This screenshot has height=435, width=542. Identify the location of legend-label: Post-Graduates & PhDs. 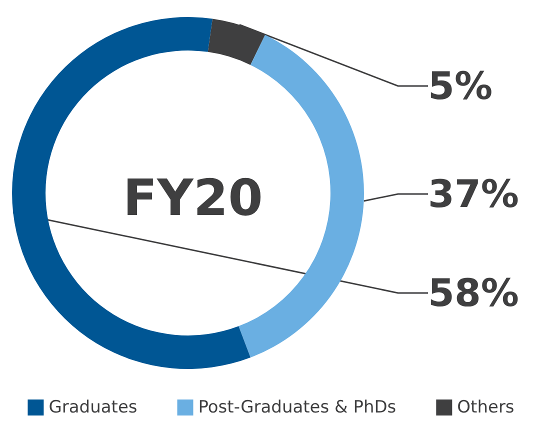
(297, 408).